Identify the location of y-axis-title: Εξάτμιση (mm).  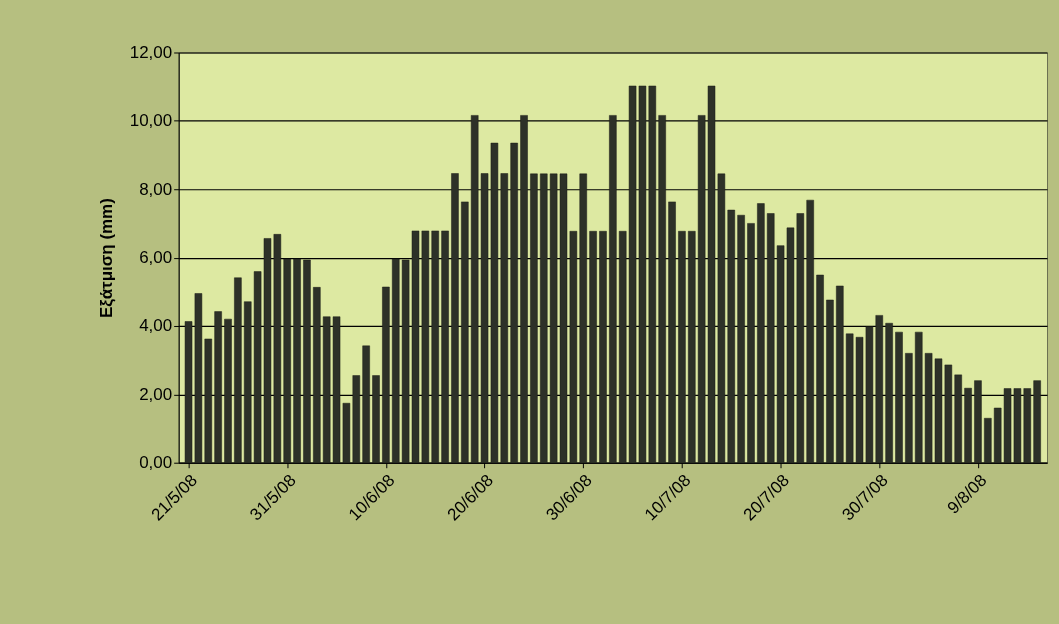
(106, 258).